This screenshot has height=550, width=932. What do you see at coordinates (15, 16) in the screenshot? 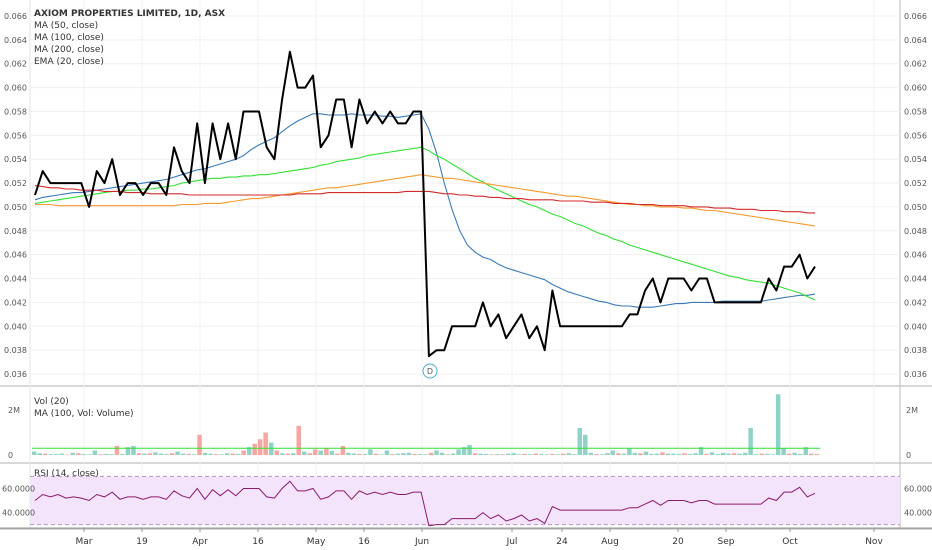
I see `y-tick-label-left: 0.066` at bounding box center [15, 16].